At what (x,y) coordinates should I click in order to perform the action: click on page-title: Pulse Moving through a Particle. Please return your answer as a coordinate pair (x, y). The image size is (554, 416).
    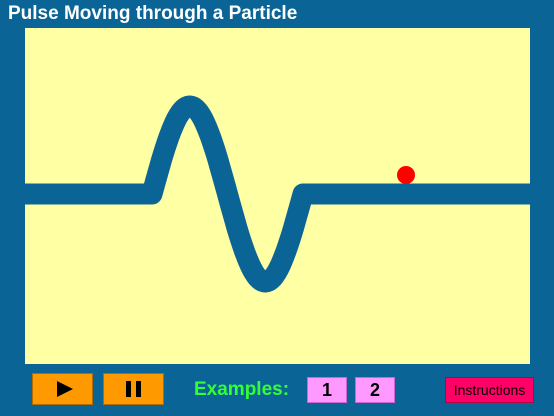
    Looking at the image, I should click on (153, 13).